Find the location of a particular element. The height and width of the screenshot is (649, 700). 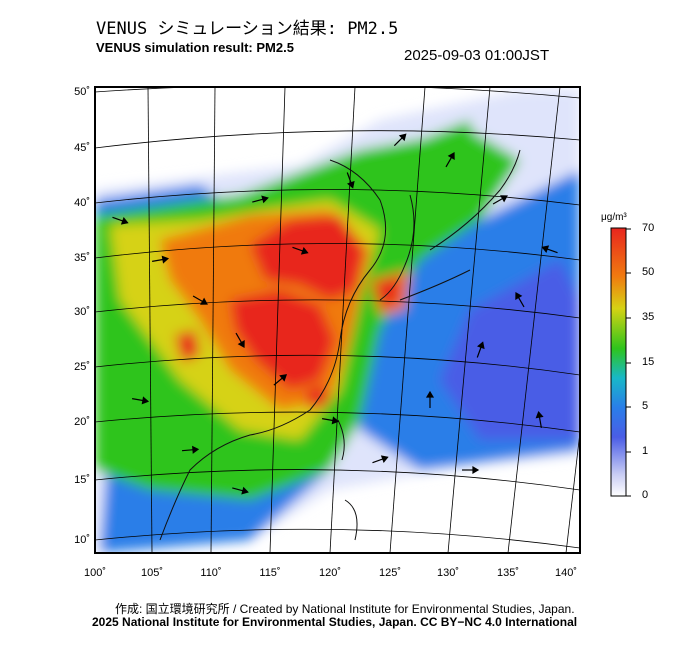

colorbar-tick-5: 5 is located at coordinates (645, 406).